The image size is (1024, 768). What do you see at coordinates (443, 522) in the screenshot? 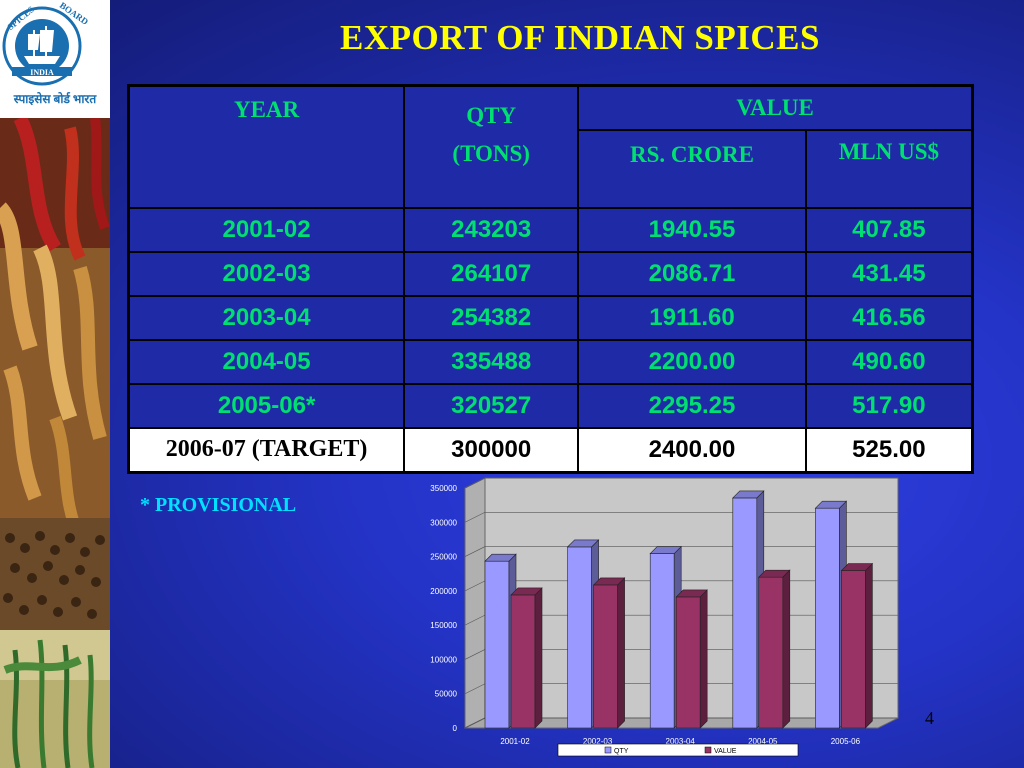
I see `chart-ytick-label: 300000` at bounding box center [443, 522].